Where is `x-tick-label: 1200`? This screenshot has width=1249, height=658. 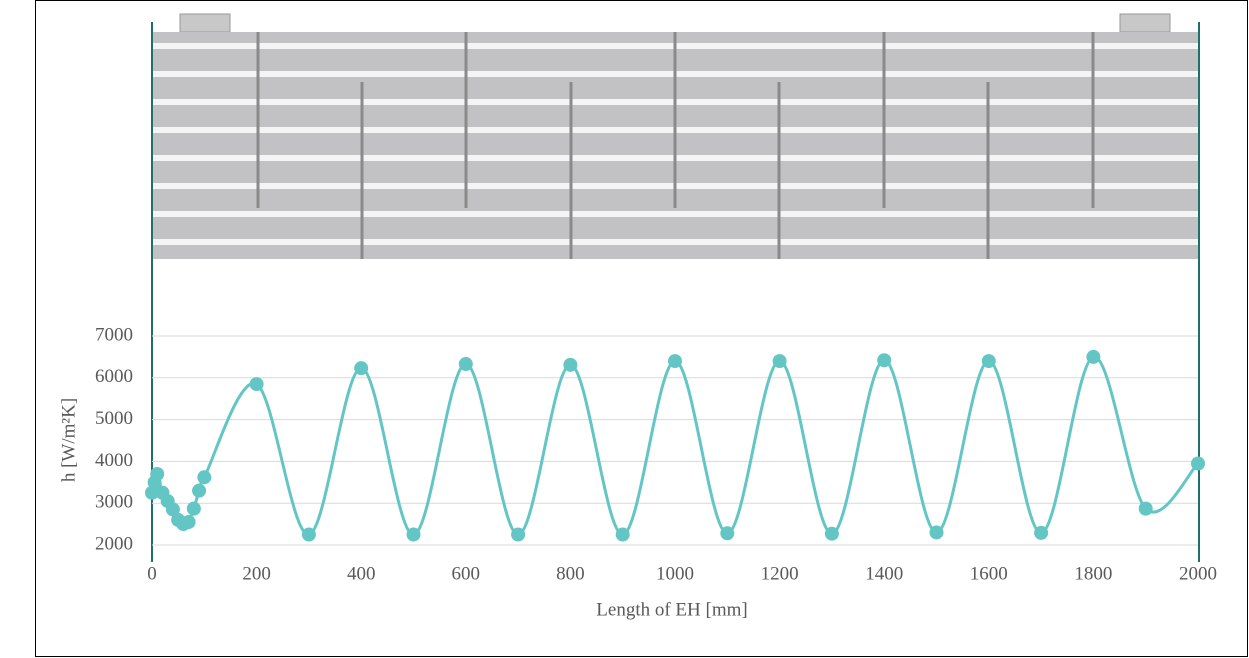
x-tick-label: 1200 is located at coordinates (780, 573).